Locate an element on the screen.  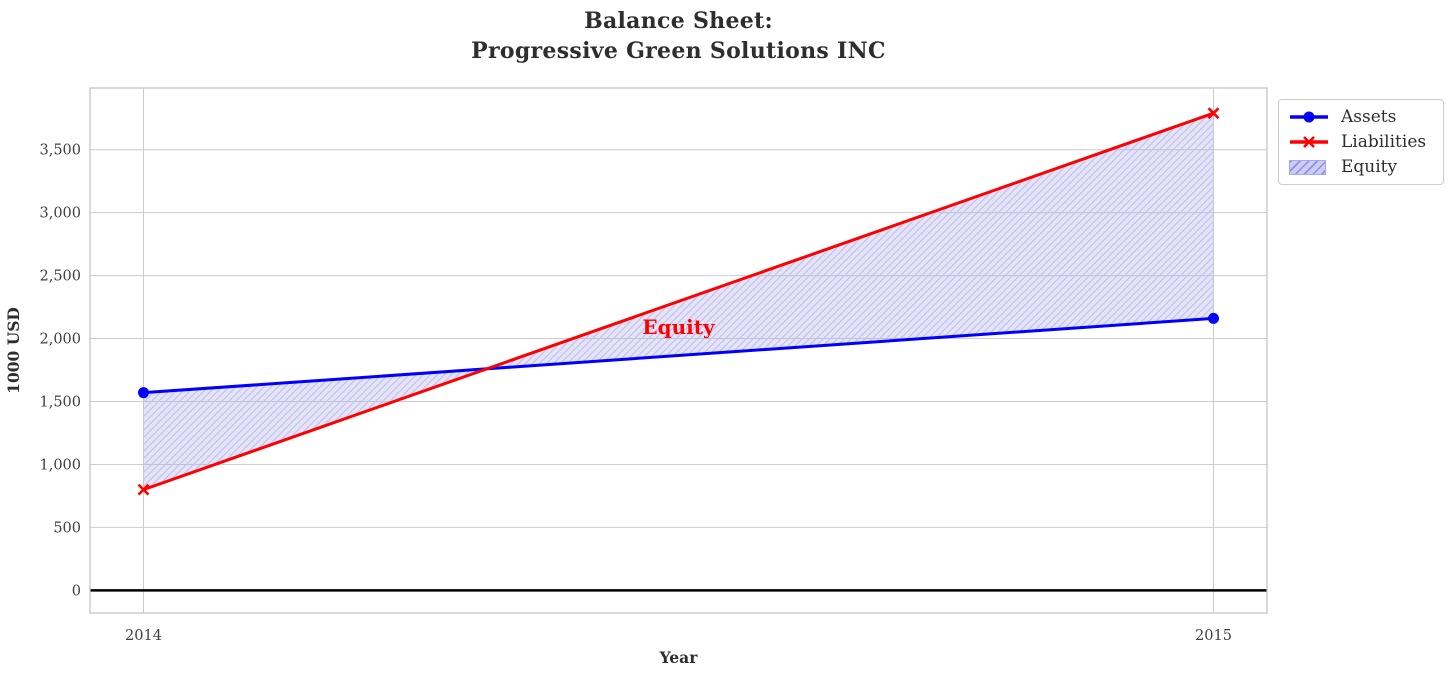
x-tick-label-2015: 2015 is located at coordinates (1213, 636).